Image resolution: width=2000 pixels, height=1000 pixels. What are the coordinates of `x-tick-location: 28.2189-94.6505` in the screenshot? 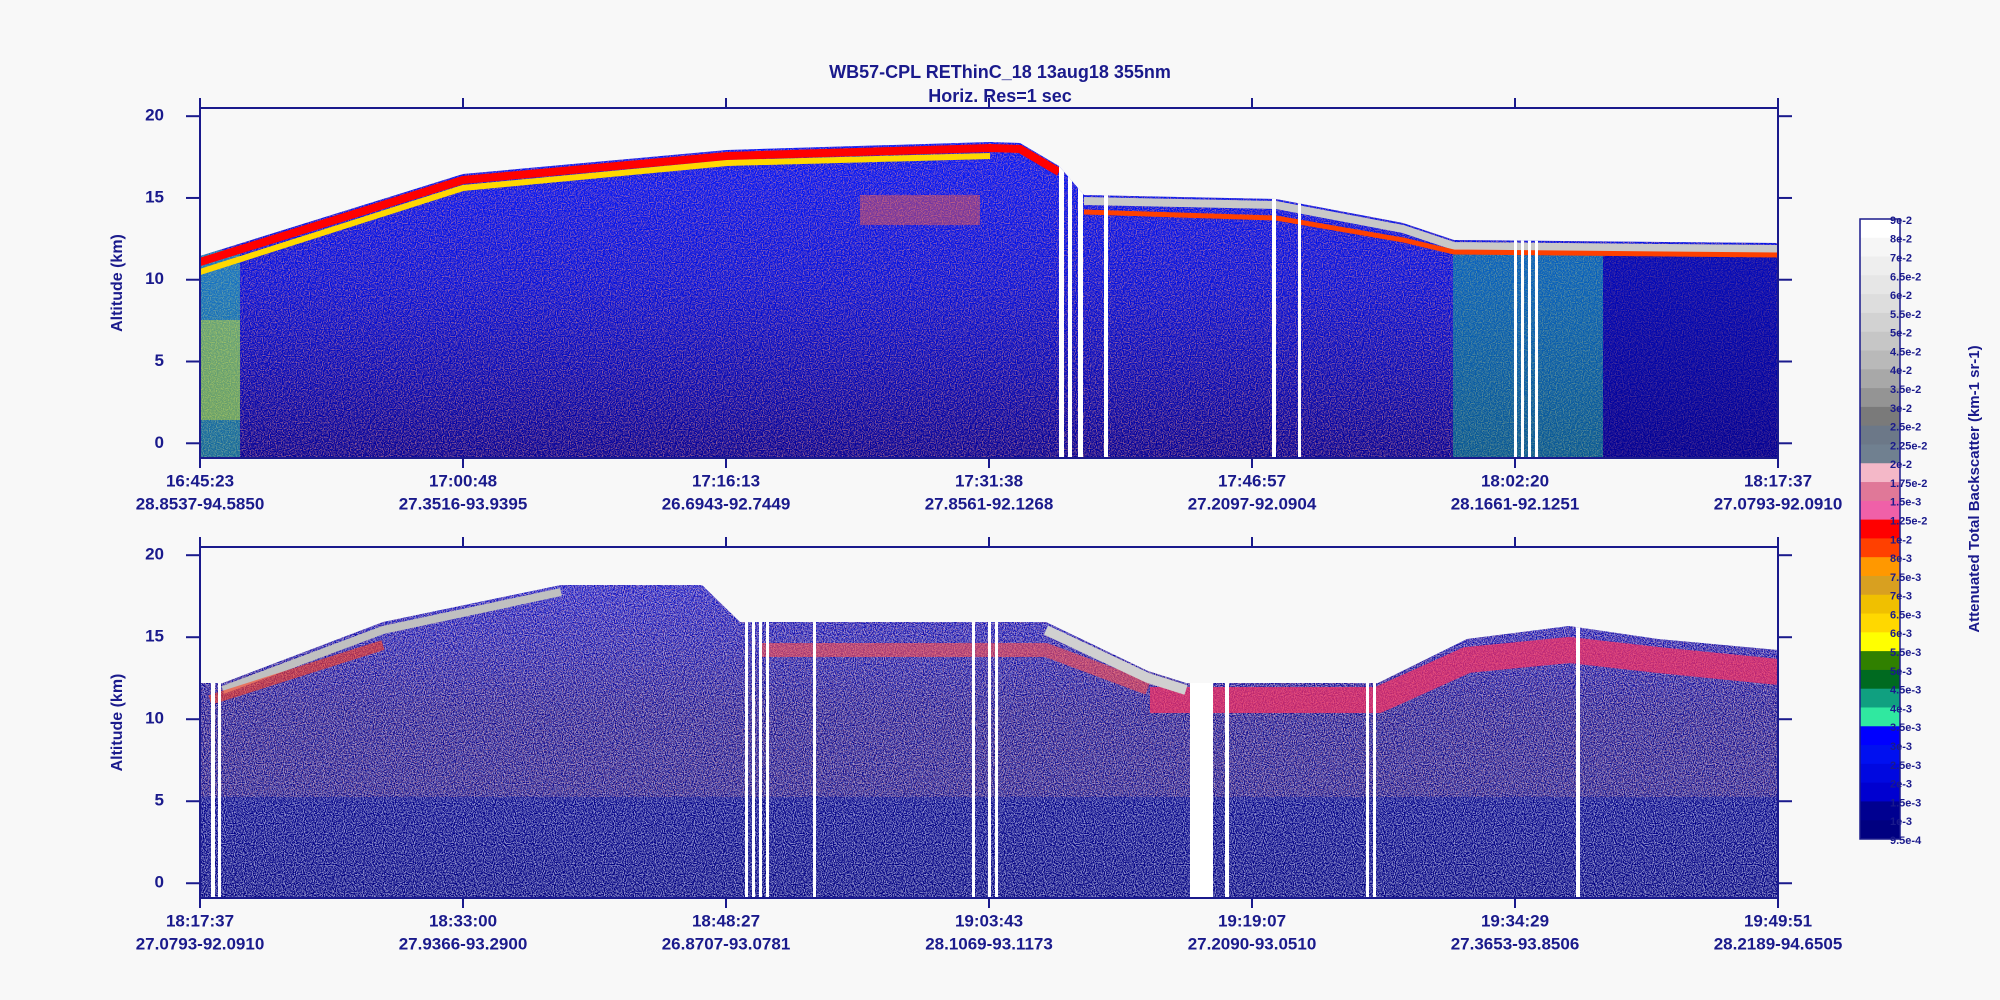 It's located at (1778, 943).